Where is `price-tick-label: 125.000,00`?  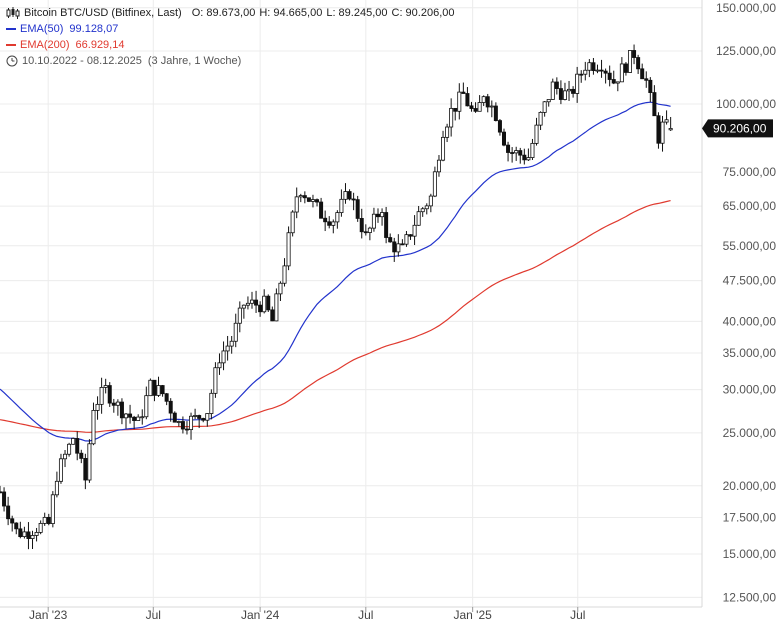 price-tick-label: 125.000,00 is located at coordinates (746, 51).